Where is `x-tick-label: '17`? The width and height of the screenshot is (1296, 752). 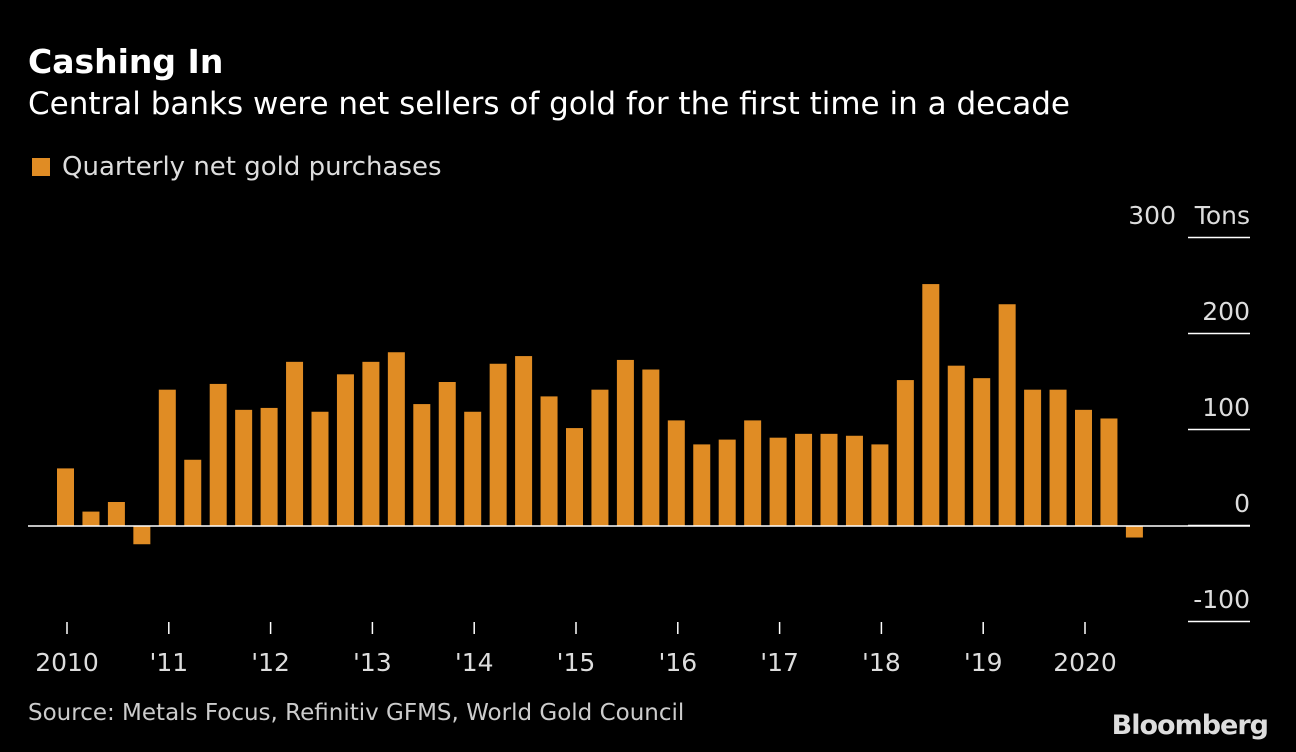 x-tick-label: '17 is located at coordinates (779, 662).